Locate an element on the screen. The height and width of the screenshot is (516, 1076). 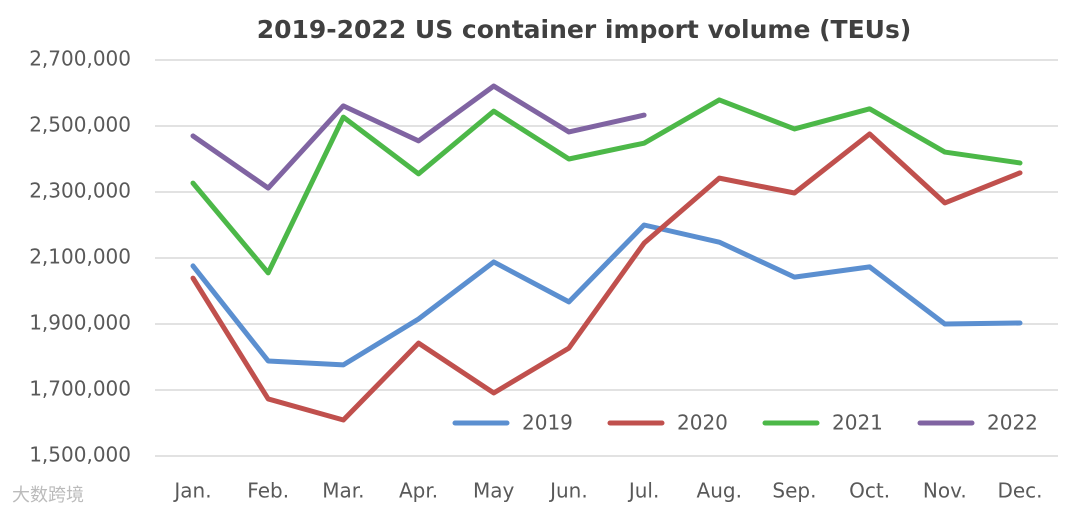
x-tick-label: Aug. is located at coordinates (719, 491).